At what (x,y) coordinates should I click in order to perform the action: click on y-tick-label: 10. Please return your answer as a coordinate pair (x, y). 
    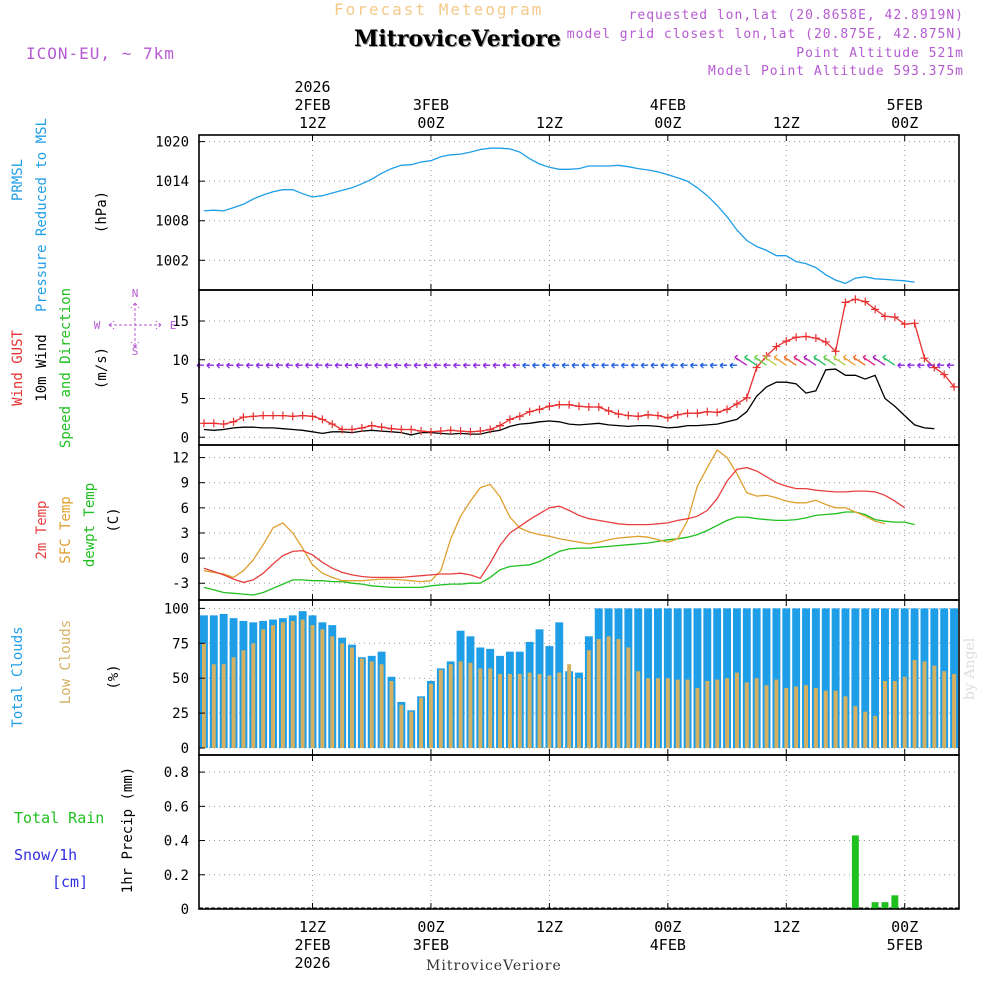
    Looking at the image, I should click on (180, 361).